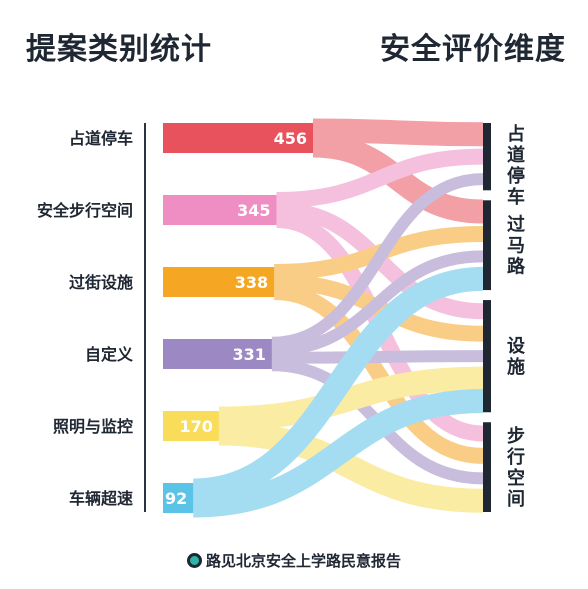 This screenshot has height=589, width=588. What do you see at coordinates (119, 49) in the screenshot?
I see `left-title: 提案类别统计` at bounding box center [119, 49].